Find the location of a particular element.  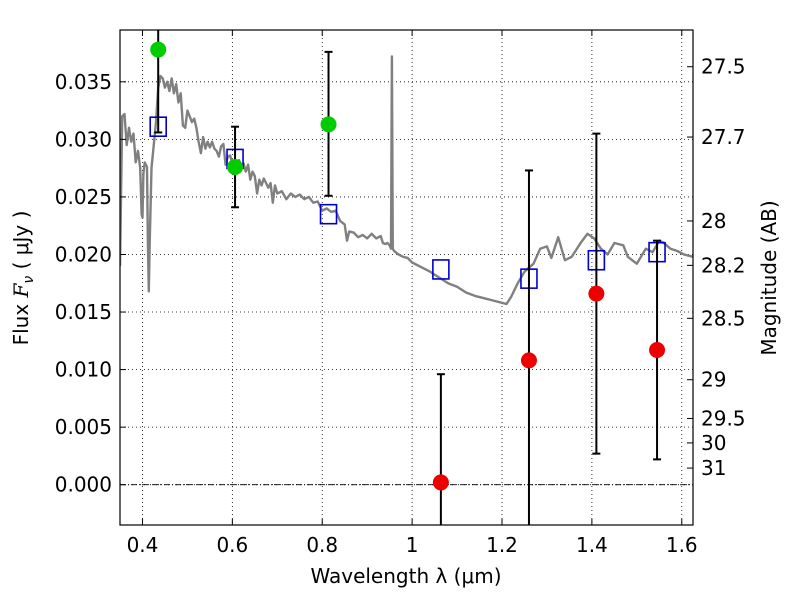

y-tick-label: 0.035 is located at coordinates (83, 82).